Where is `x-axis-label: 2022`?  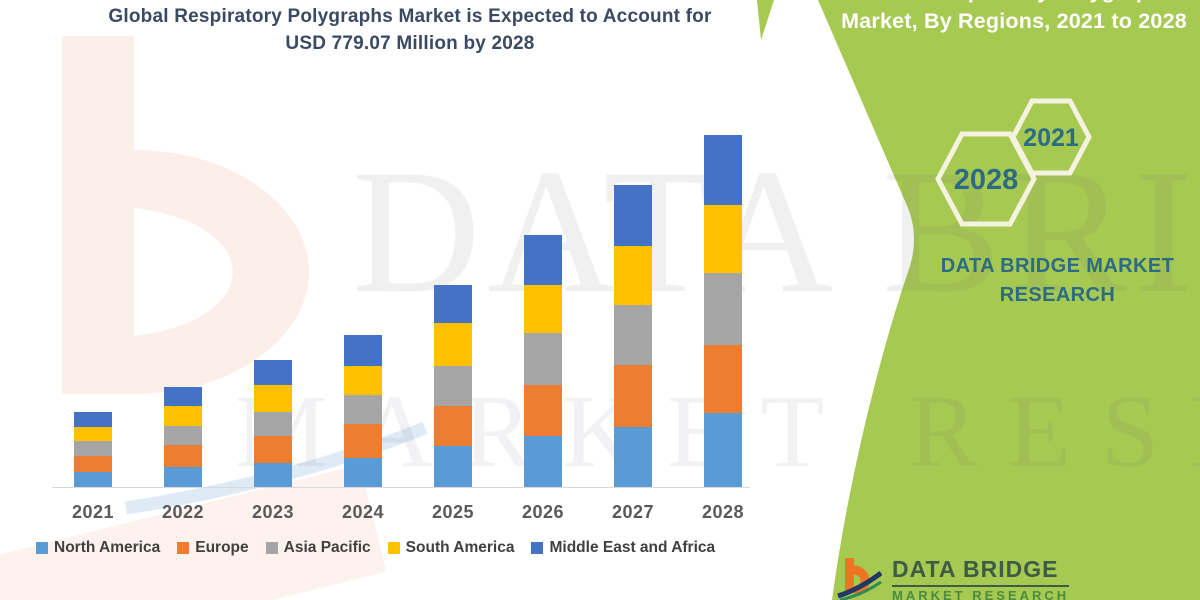 x-axis-label: 2022 is located at coordinates (183, 512).